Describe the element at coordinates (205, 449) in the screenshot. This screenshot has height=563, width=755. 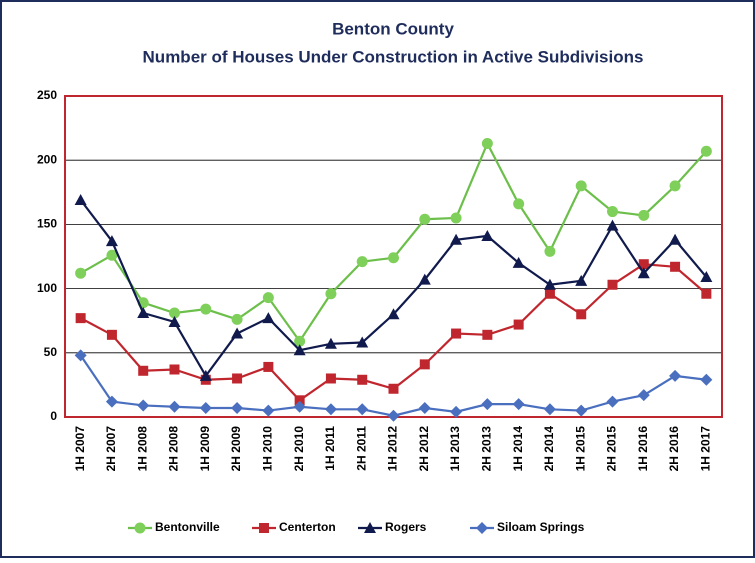
I see `x-tick-label: 1H 2009` at that location.